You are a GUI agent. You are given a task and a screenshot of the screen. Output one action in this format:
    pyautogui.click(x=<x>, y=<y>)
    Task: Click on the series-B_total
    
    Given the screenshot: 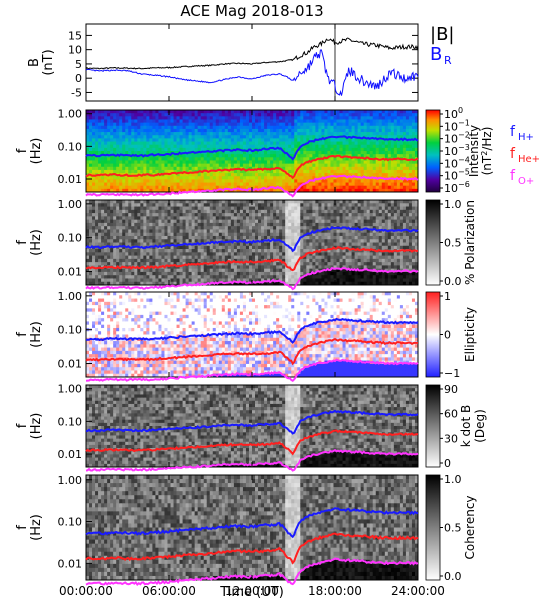 What is the action you would take?
    pyautogui.click(x=252, y=53)
    